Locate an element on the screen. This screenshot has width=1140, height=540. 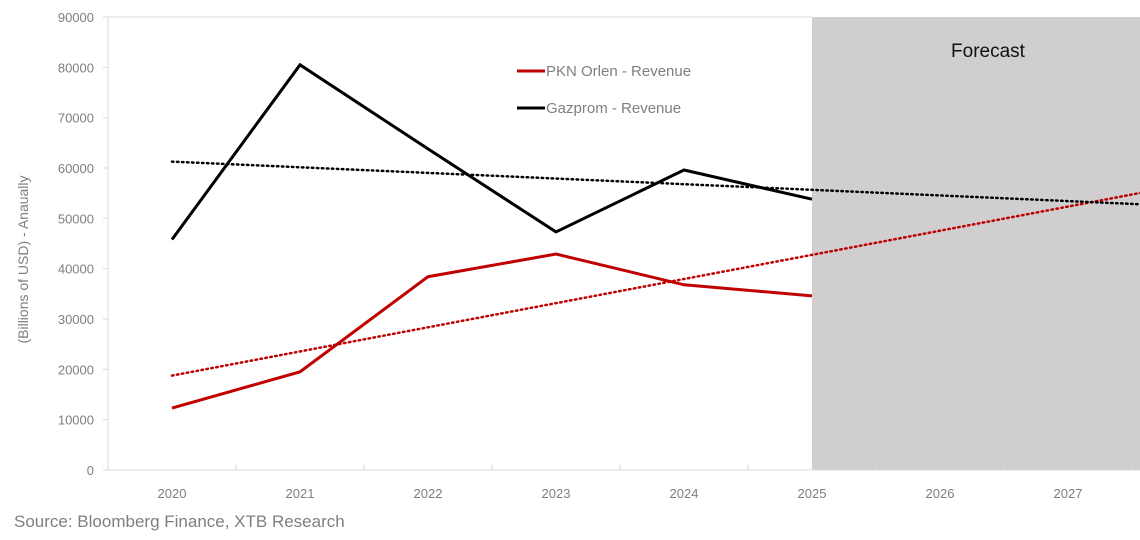
y-tick-label: 0 is located at coordinates (90, 470).